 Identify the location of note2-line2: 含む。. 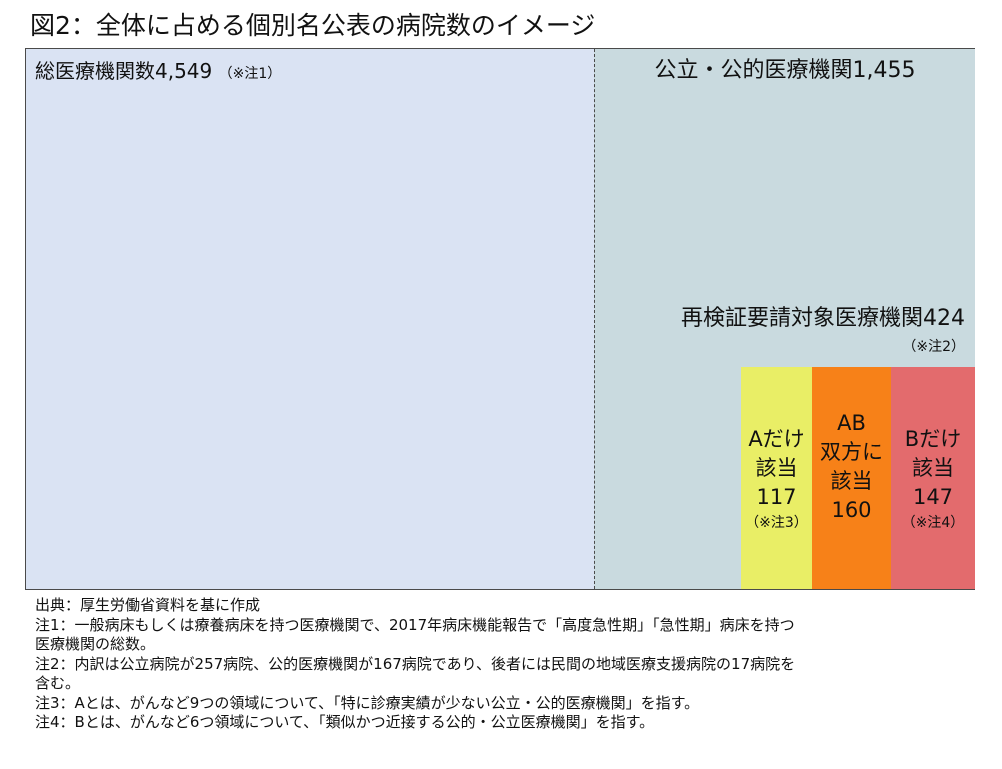
(58, 683).